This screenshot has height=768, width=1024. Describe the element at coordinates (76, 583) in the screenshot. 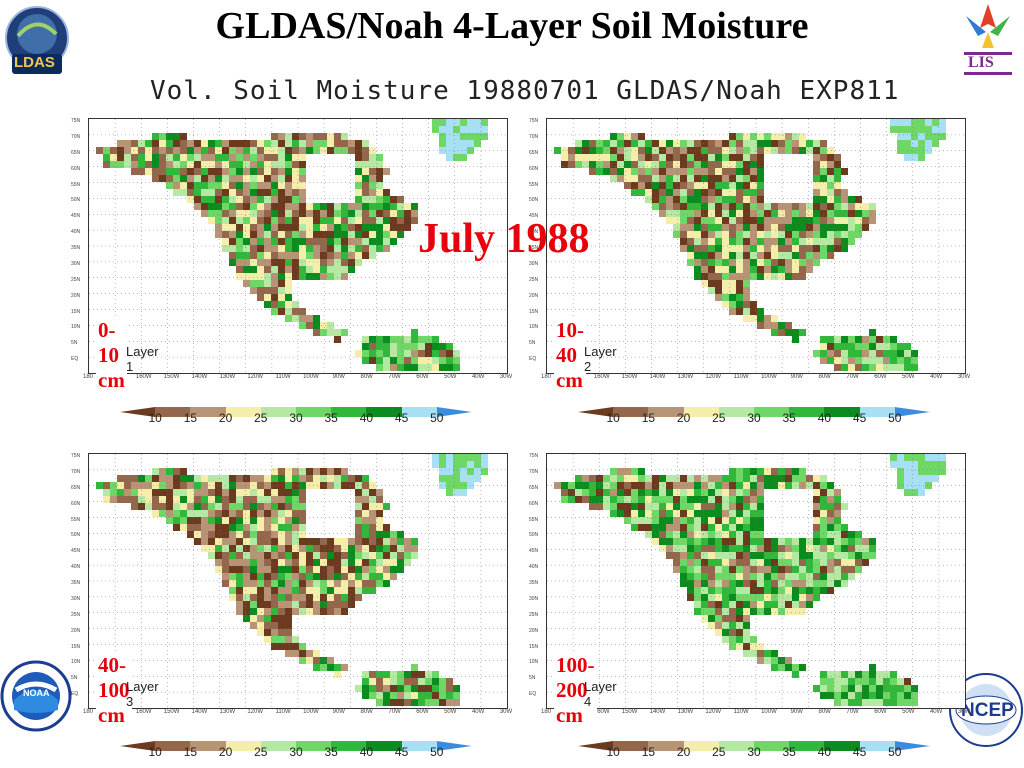

I see `y-tick-label: 35N` at that location.